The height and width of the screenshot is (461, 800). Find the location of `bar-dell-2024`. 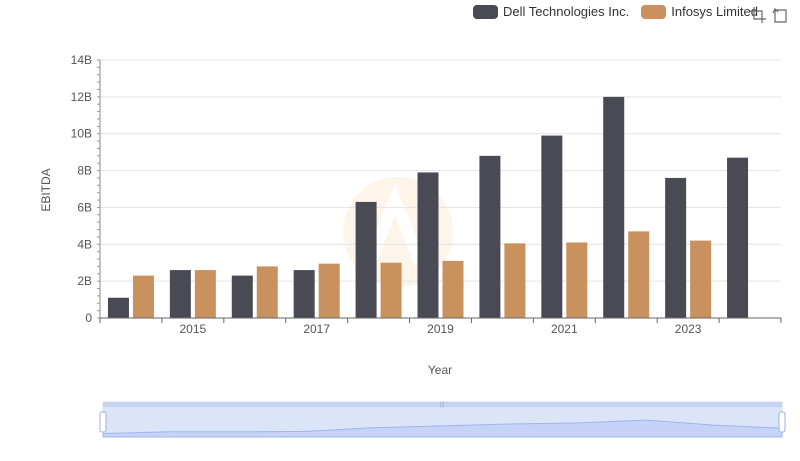

bar-dell-2024 is located at coordinates (738, 237).